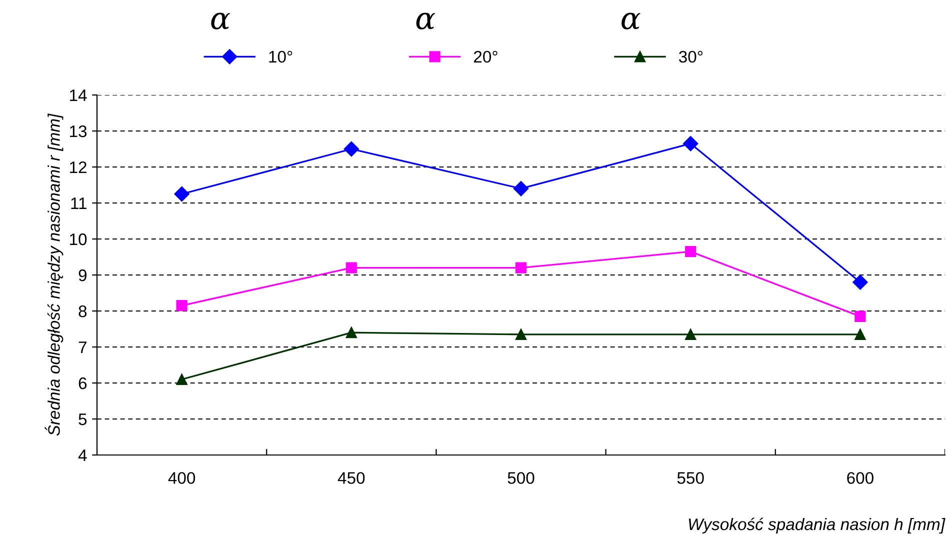 This screenshot has width=946, height=545. What do you see at coordinates (78, 167) in the screenshot?
I see `y-tick-label: 12` at bounding box center [78, 167].